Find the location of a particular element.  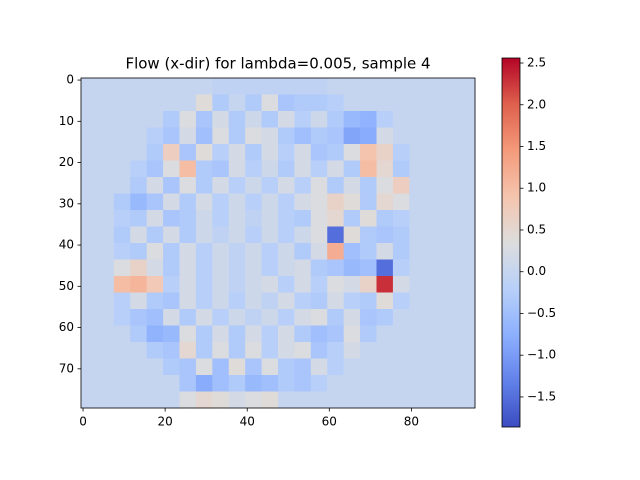

colorbar-tick-label: 0.5 is located at coordinates (536, 229).